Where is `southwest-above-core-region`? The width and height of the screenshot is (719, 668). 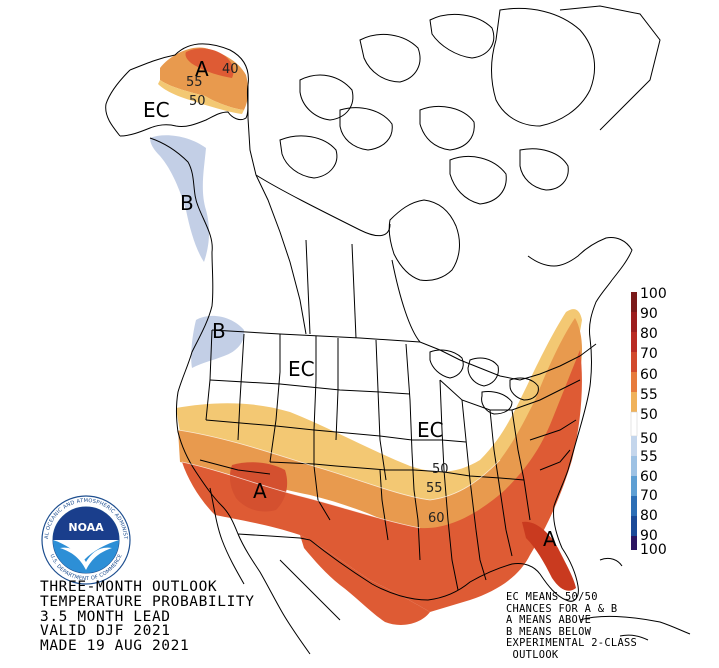 southwest-above-core-region is located at coordinates (258, 487).